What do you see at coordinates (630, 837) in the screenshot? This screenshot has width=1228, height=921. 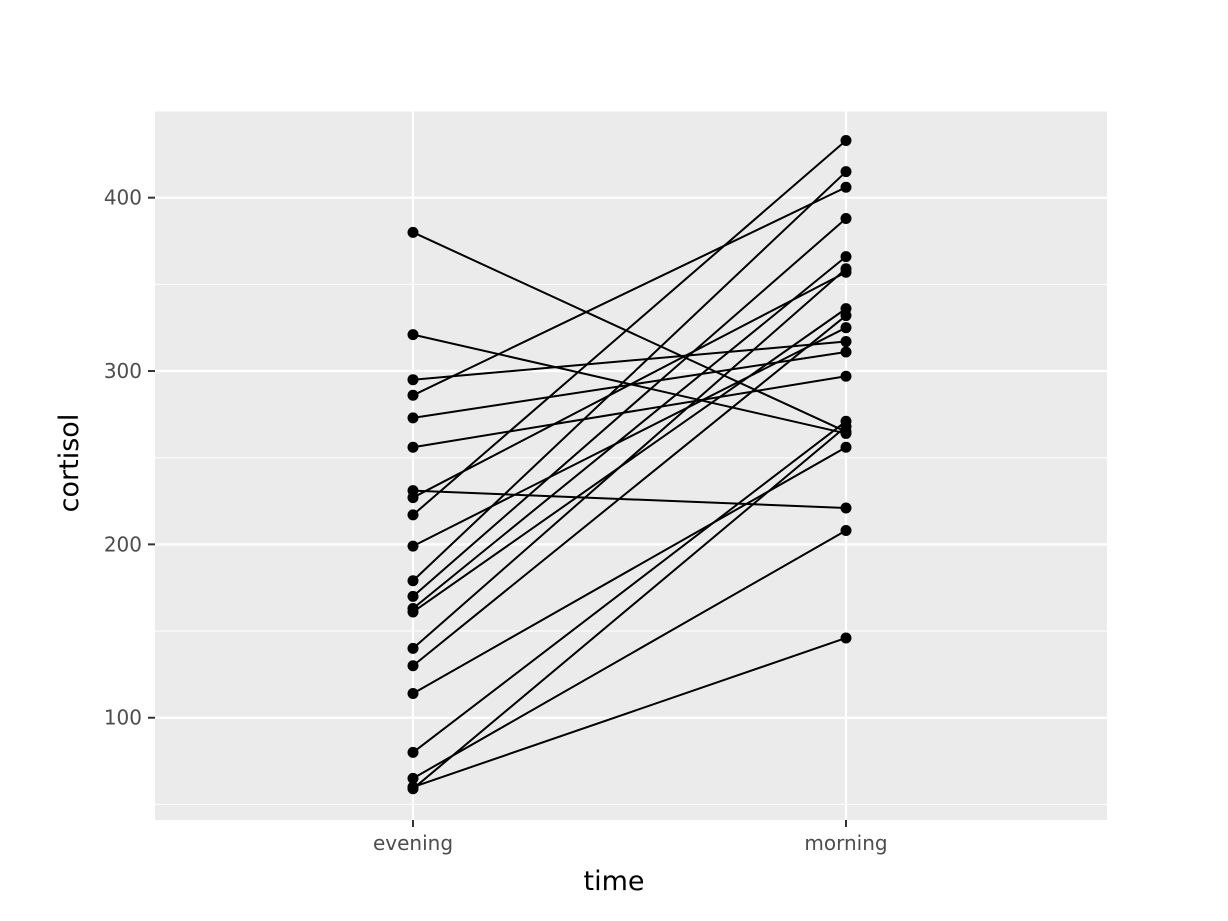 I see `x-axis: evening morning` at bounding box center [630, 837].